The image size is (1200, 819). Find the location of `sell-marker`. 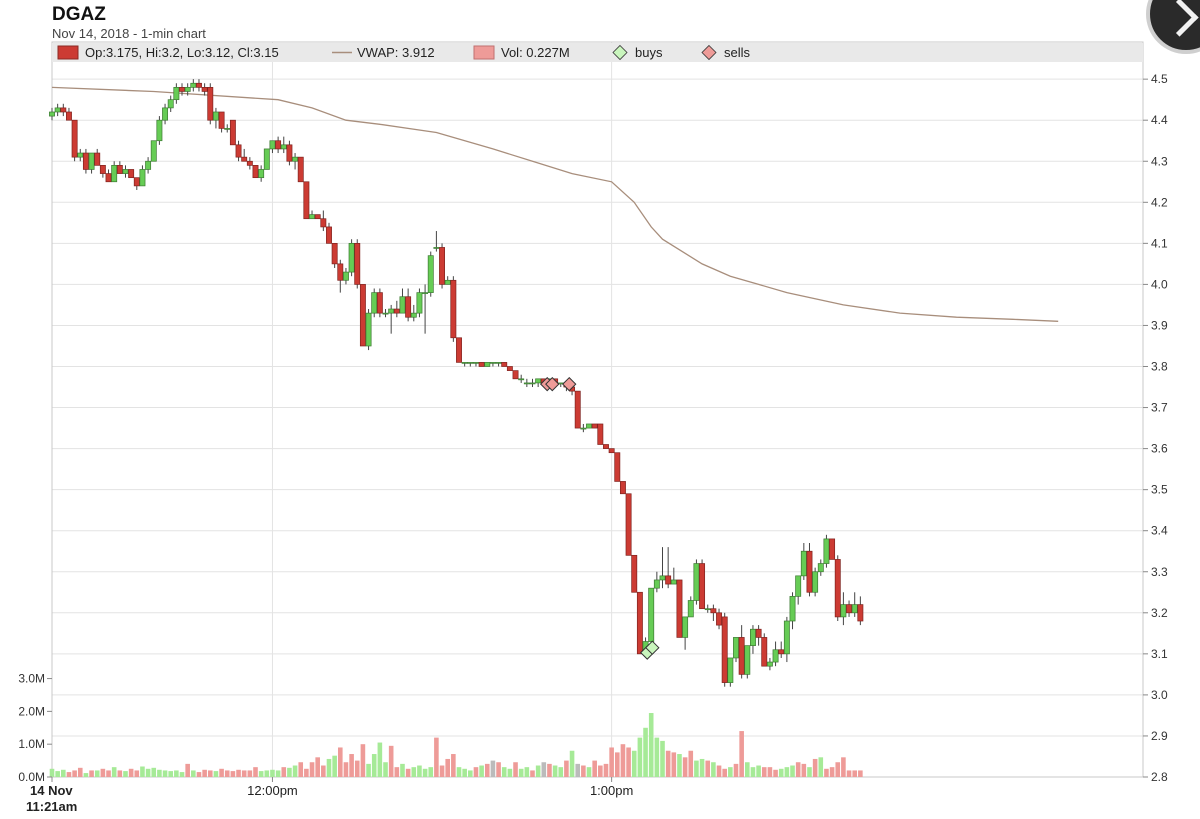

sell-marker is located at coordinates (552, 384).